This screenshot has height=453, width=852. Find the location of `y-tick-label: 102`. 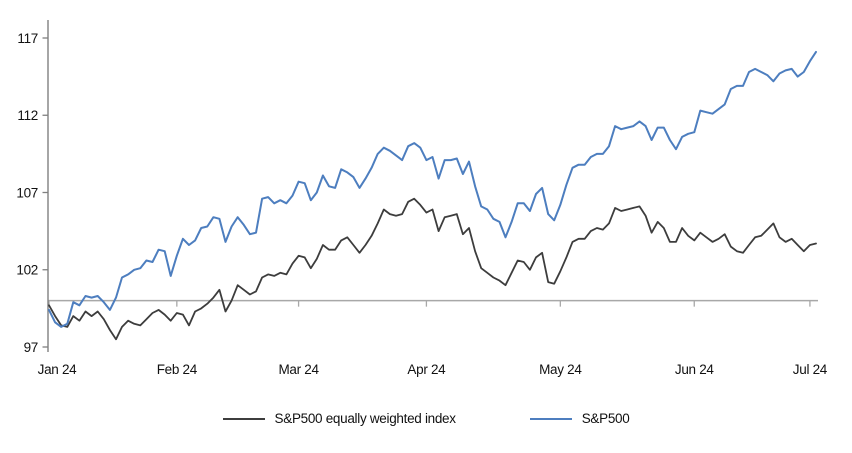

y-tick-label: 102 is located at coordinates (27, 270).